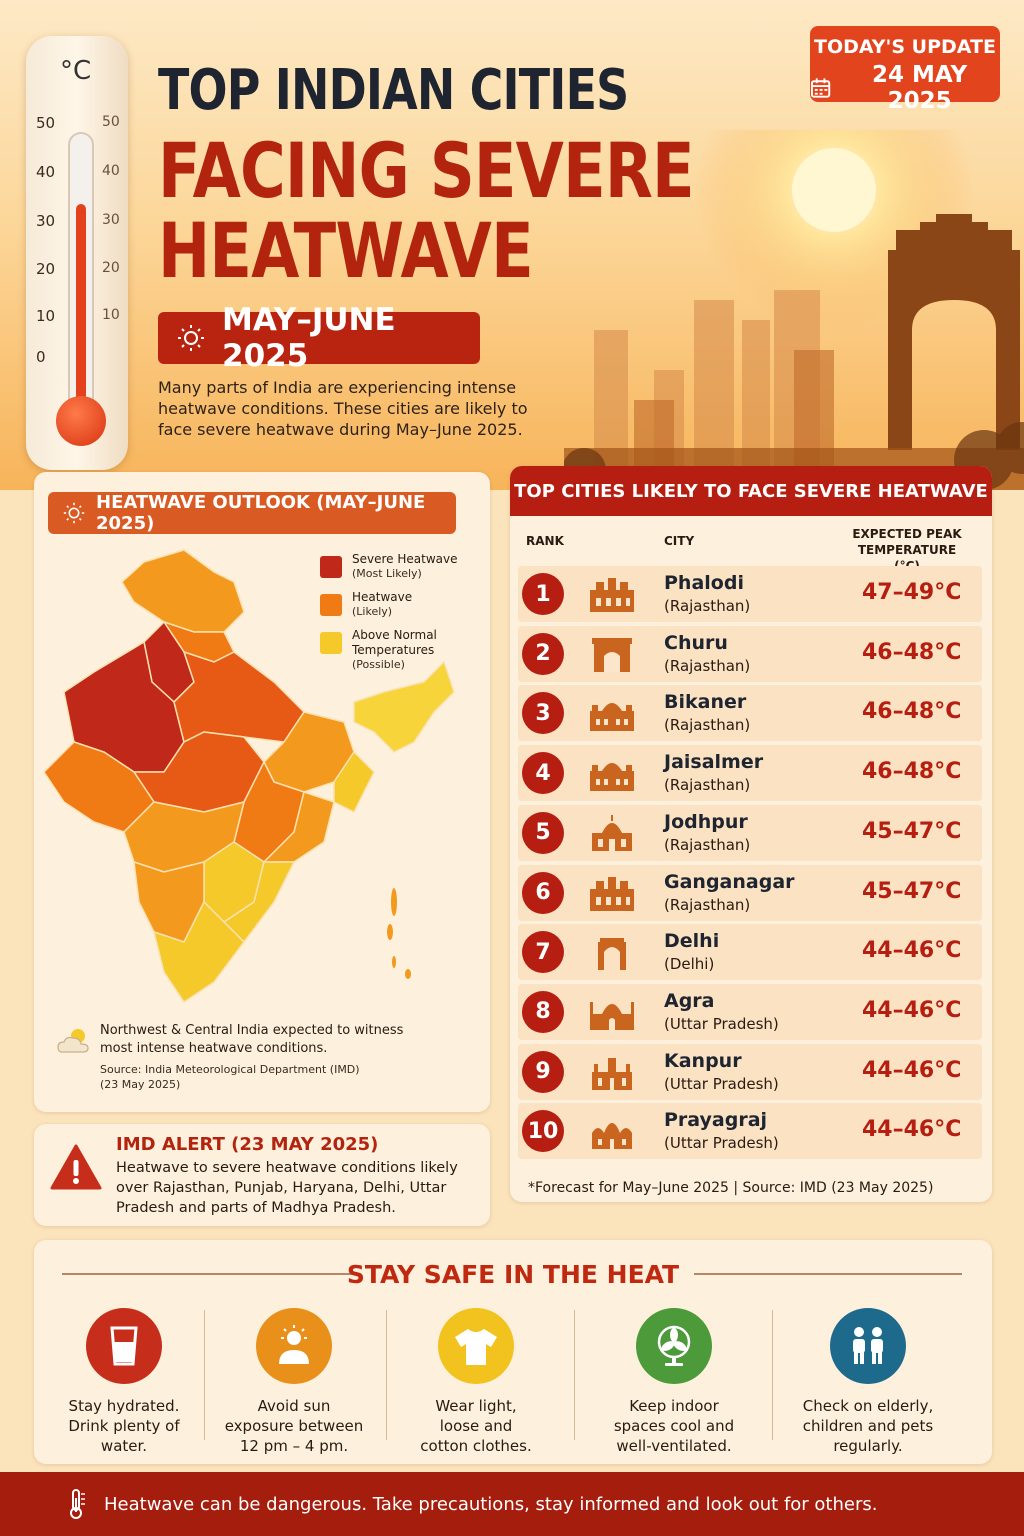  Describe the element at coordinates (124, 1446) in the screenshot. I see `tip-text-line: water.` at that location.